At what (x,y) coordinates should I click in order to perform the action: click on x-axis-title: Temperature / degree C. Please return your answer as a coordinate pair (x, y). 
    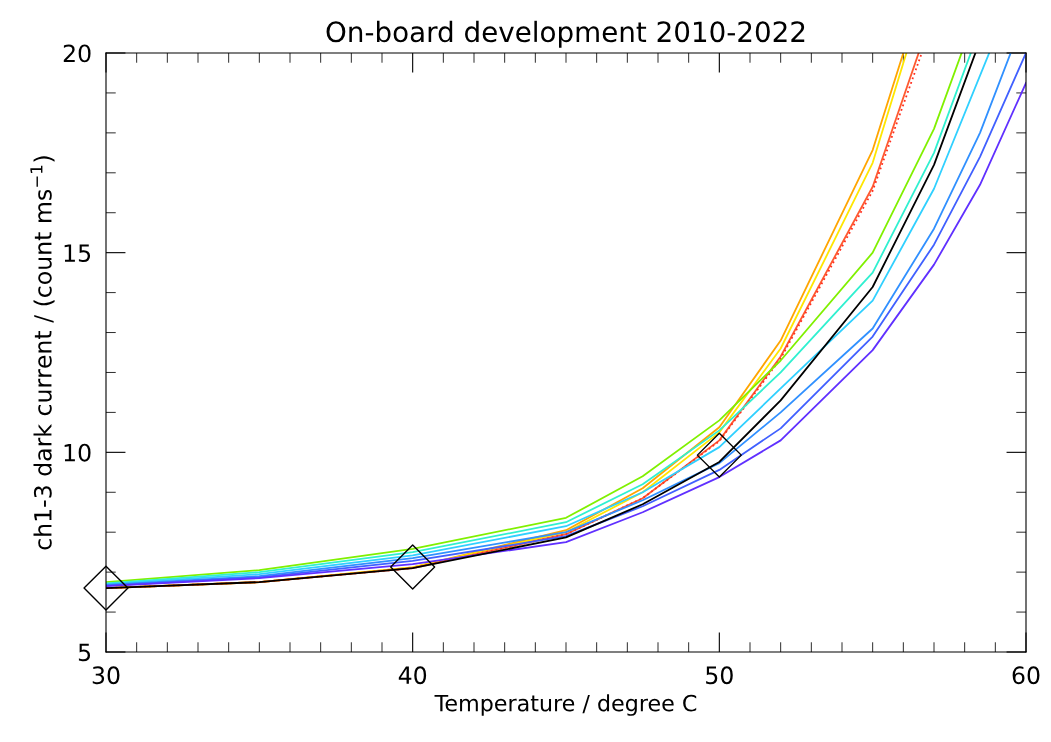
    Looking at the image, I should click on (565, 705).